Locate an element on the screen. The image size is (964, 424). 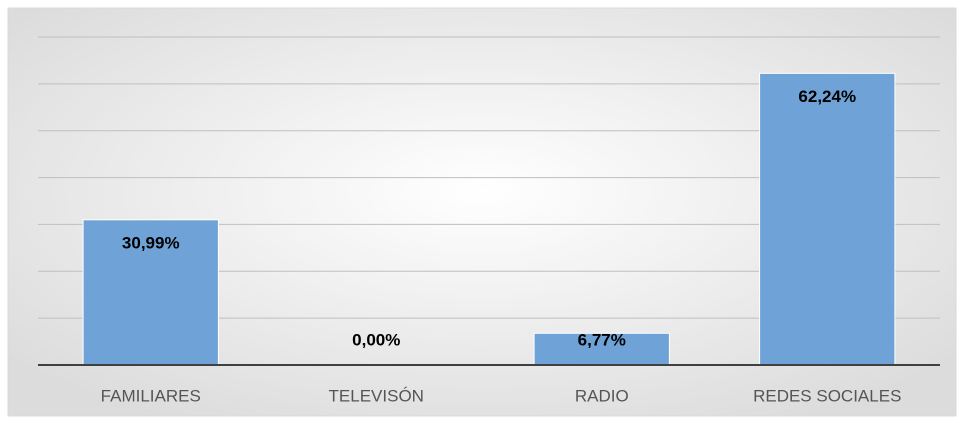
data-label: 30,99% is located at coordinates (151, 242).